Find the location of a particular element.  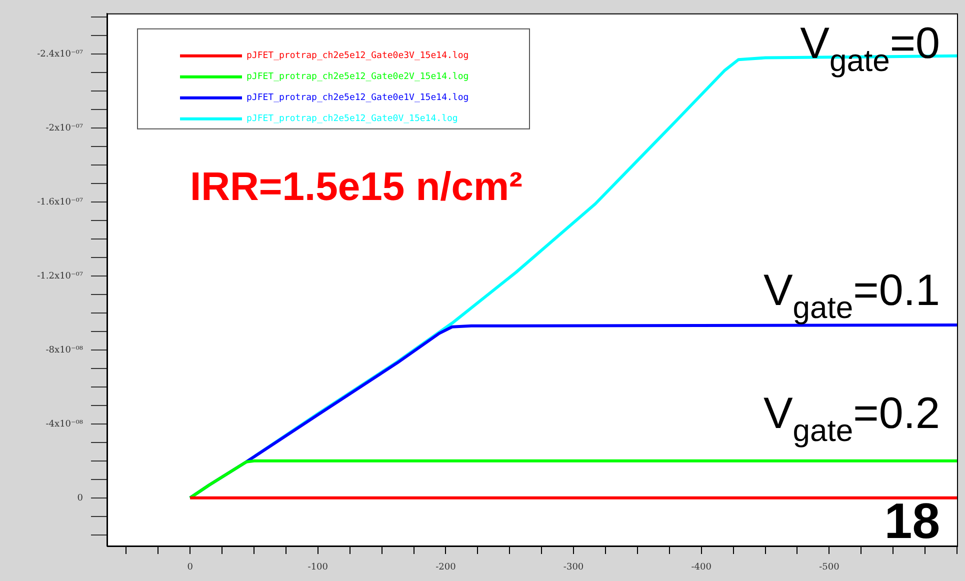

x-tick-label: -500 is located at coordinates (829, 567).